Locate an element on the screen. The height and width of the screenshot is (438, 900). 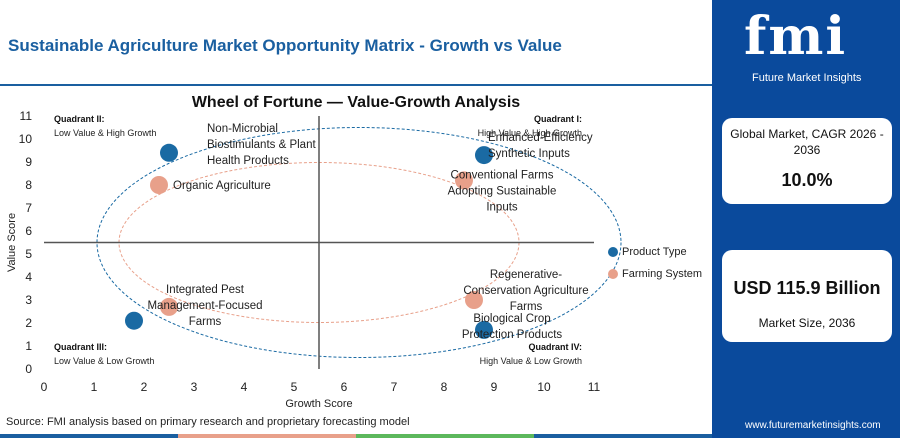
y-tick-label: 2 is located at coordinates (28, 323).